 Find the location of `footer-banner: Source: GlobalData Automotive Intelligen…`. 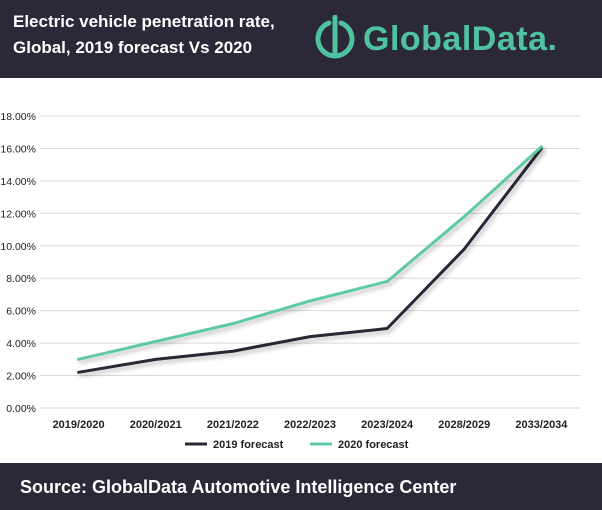

footer-banner: Source: GlobalData Automotive Intelligen… is located at coordinates (301, 486).